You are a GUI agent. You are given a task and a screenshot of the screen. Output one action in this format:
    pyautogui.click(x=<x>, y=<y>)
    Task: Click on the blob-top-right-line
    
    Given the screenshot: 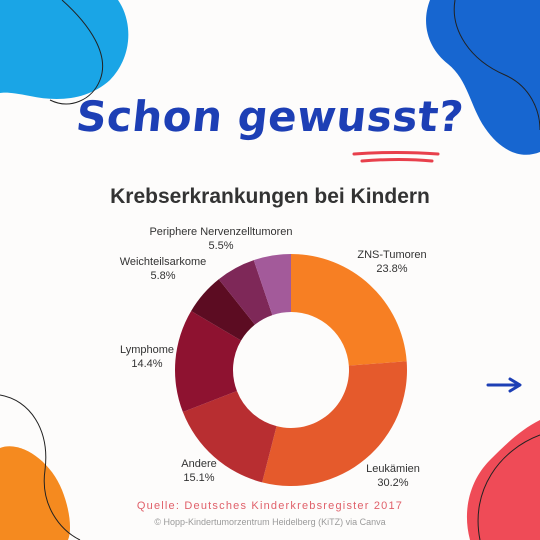 What is the action you would take?
    pyautogui.click(x=496, y=65)
    